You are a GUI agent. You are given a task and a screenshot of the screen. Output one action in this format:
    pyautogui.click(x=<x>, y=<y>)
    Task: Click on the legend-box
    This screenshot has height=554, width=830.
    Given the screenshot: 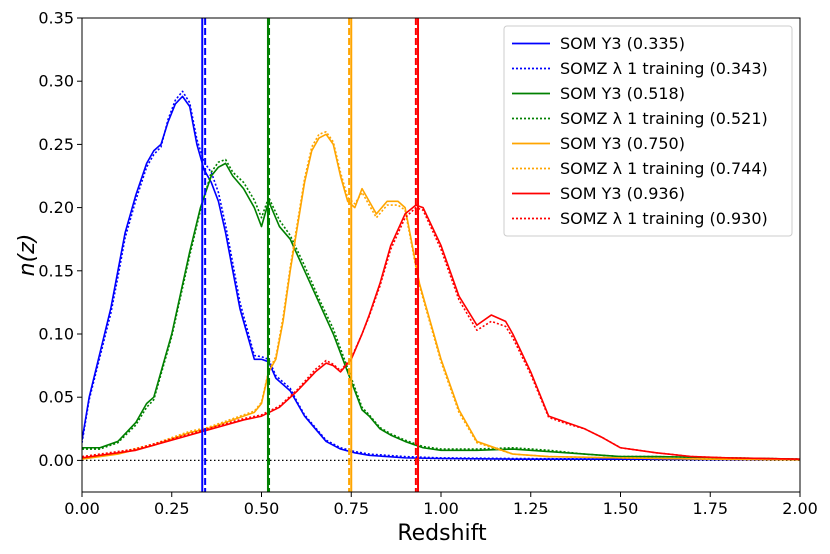 What is the action you would take?
    pyautogui.click(x=648, y=131)
    